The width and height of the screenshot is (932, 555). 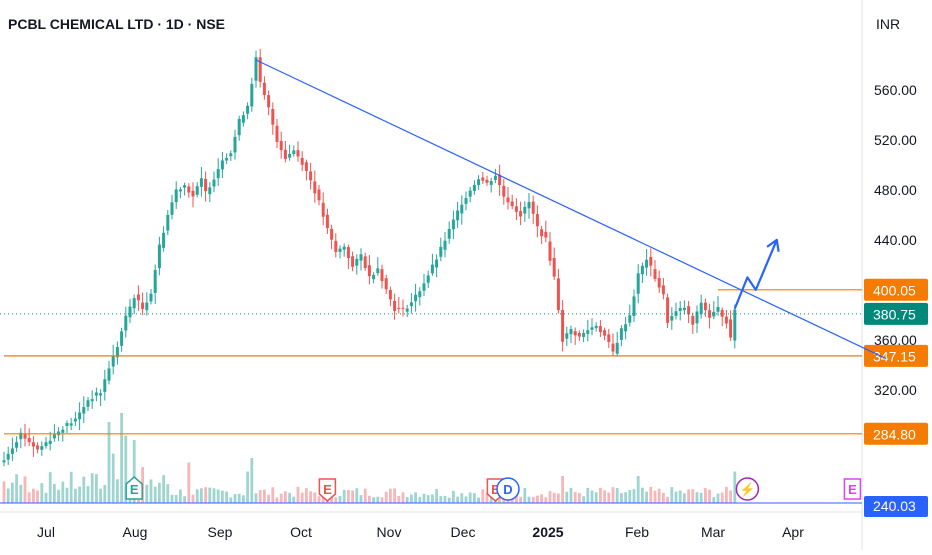 What do you see at coordinates (888, 24) in the screenshot?
I see `currency-label: INR` at bounding box center [888, 24].